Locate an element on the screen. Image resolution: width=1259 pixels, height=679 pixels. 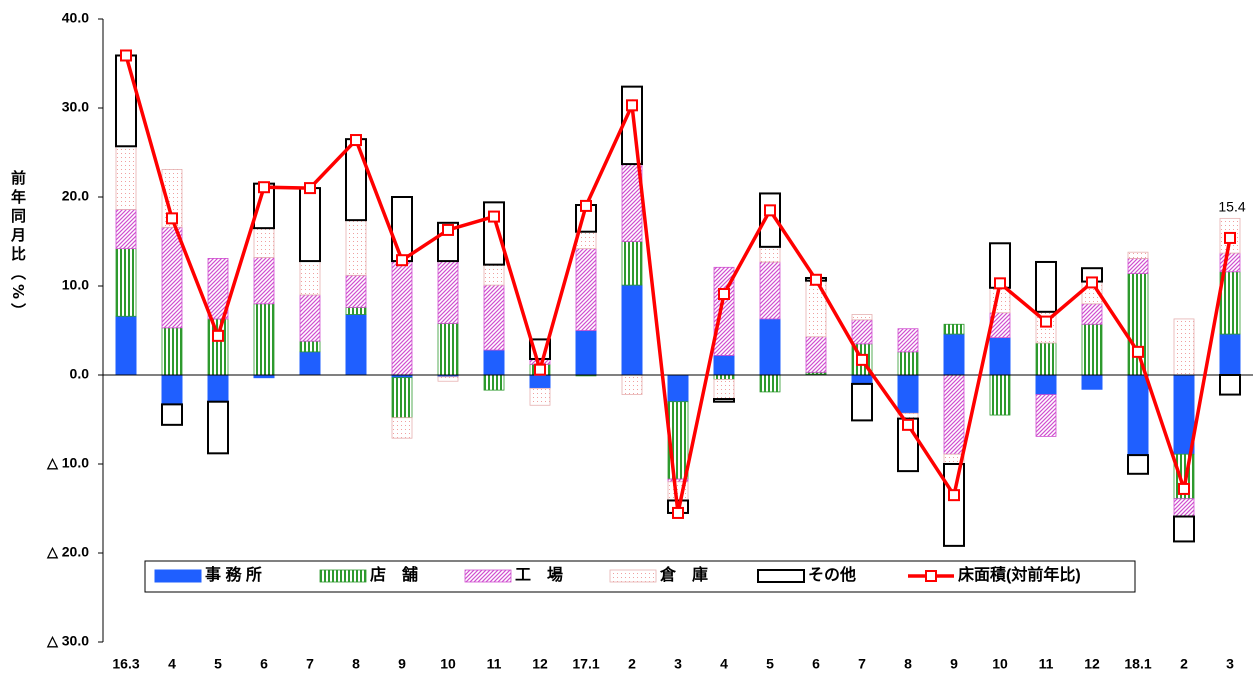
y-tick-label: △ 20.0 is located at coordinates (67, 552).